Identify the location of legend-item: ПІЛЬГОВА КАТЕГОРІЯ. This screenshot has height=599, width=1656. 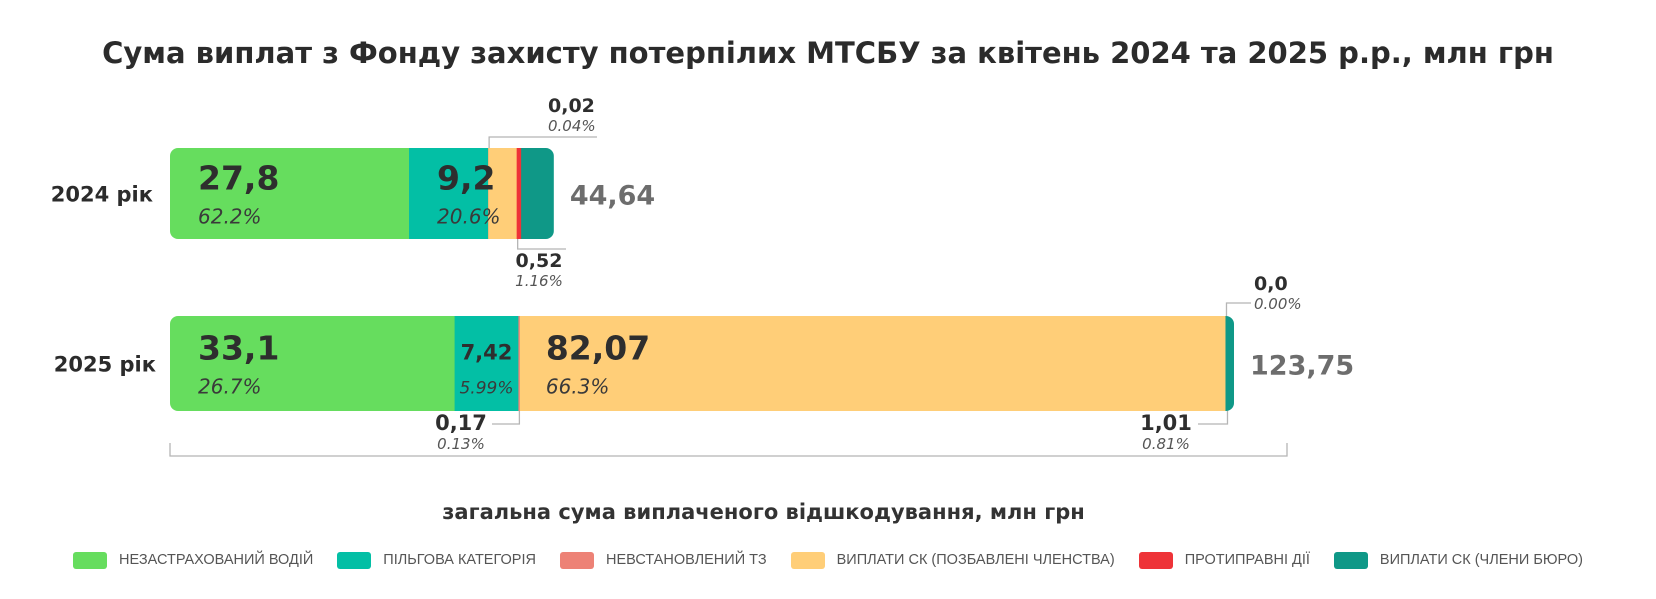
(436, 560).